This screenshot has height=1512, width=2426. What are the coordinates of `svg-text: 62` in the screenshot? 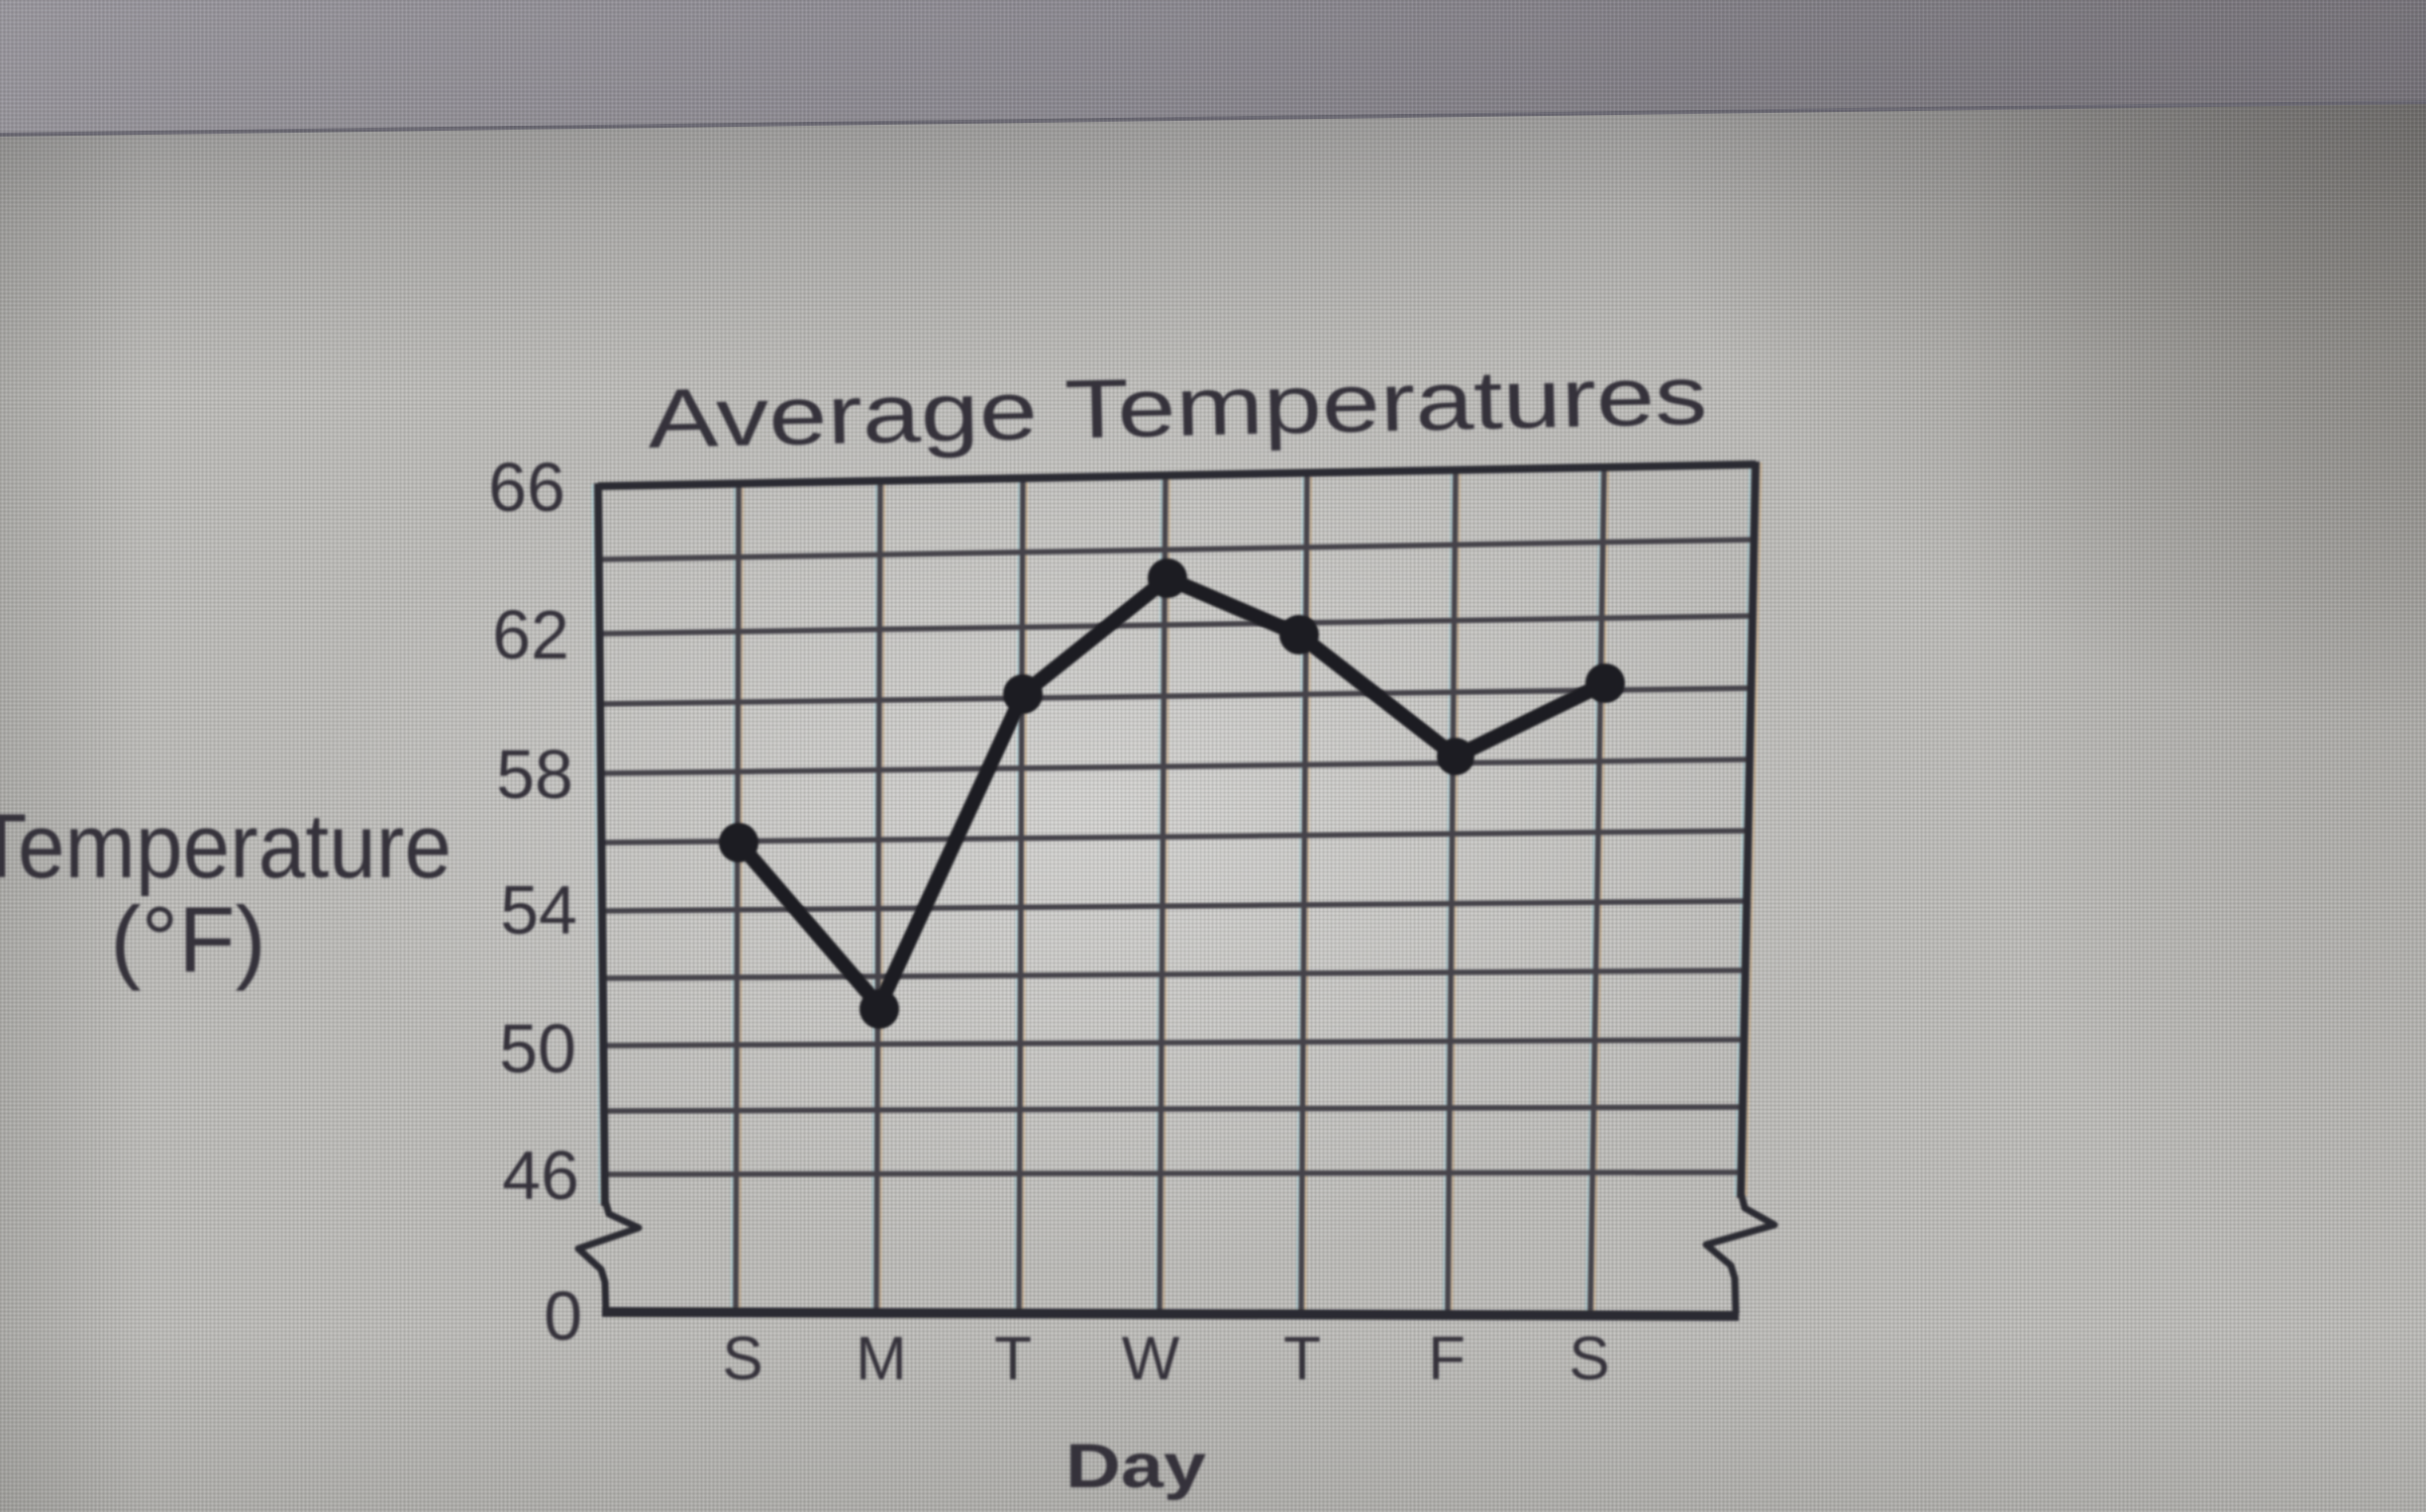 It's located at (530, 634).